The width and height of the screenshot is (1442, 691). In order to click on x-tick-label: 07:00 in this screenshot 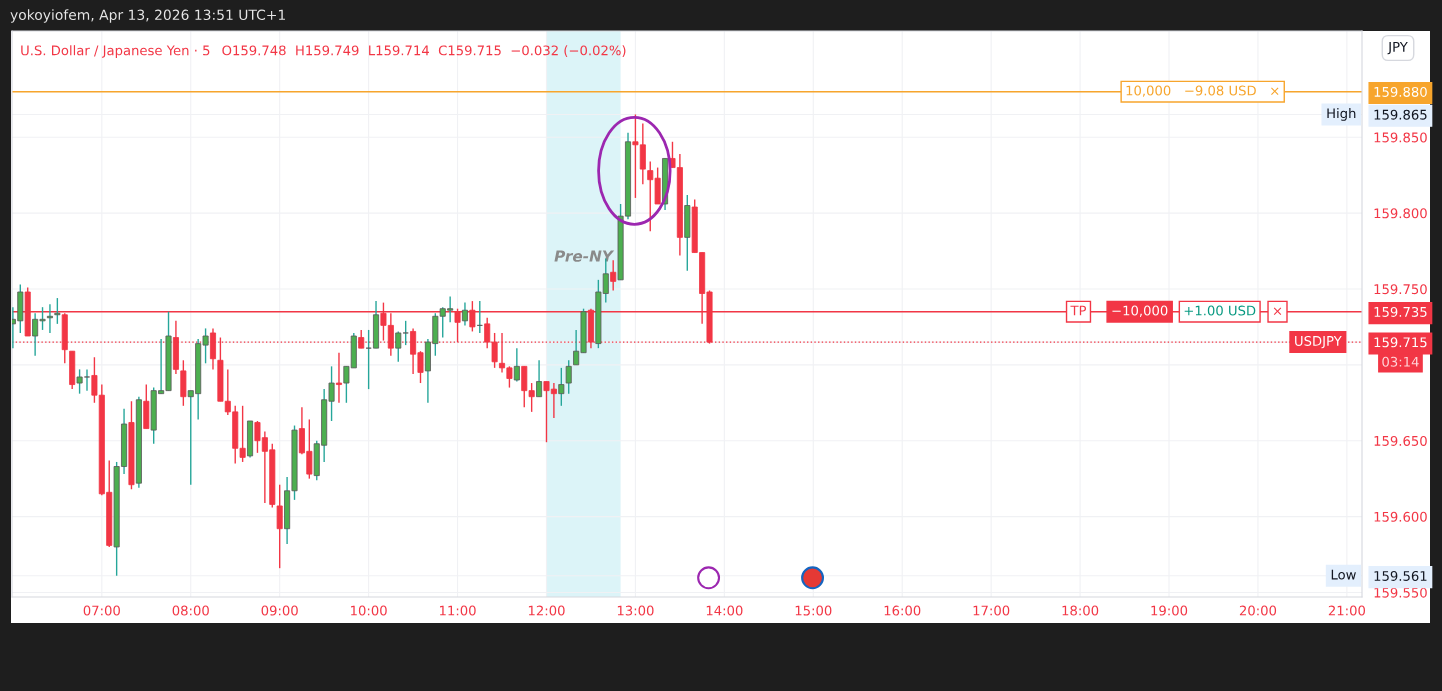, I will do `click(101, 610)`.